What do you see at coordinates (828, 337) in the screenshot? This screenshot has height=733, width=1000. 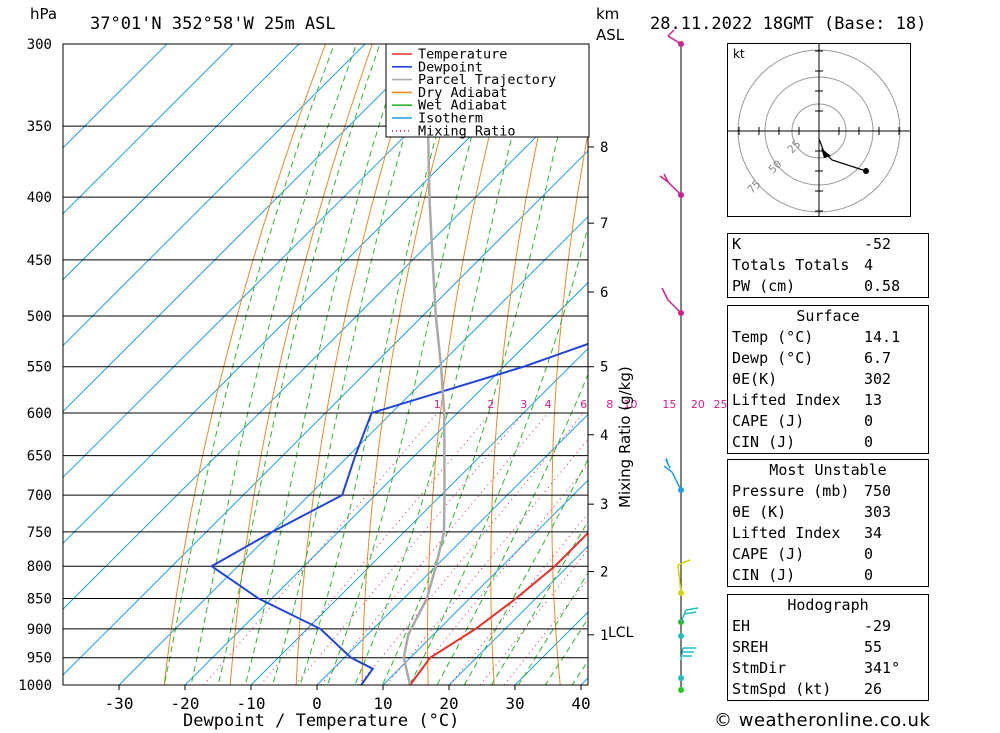 I see `surface-row: Temp (°C) 14.1` at bounding box center [828, 337].